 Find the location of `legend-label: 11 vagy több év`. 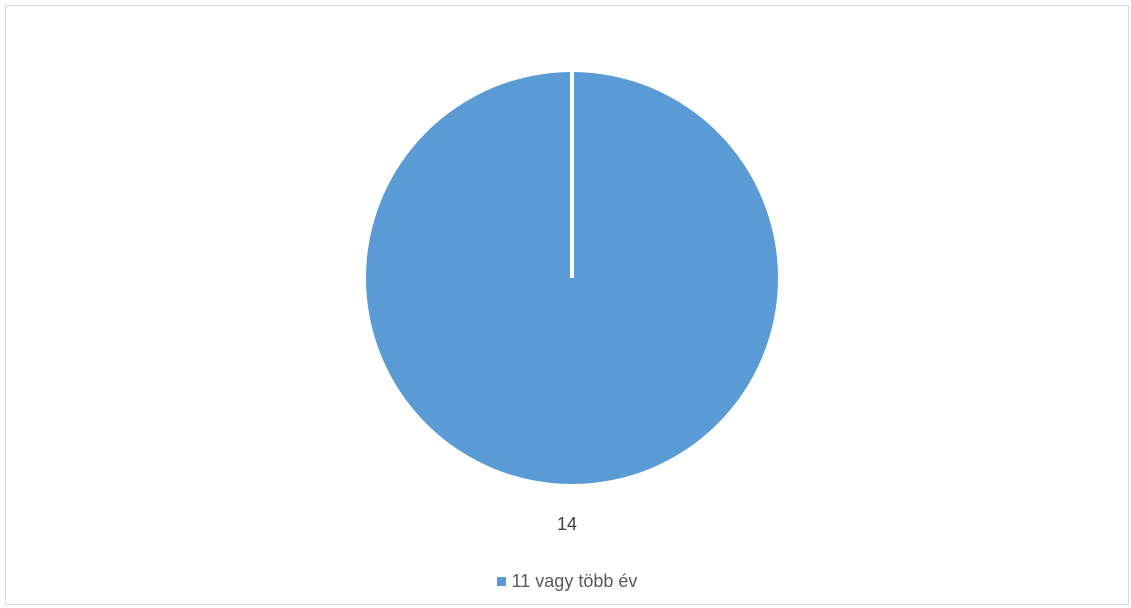

legend-label: 11 vagy több év is located at coordinates (574, 581).